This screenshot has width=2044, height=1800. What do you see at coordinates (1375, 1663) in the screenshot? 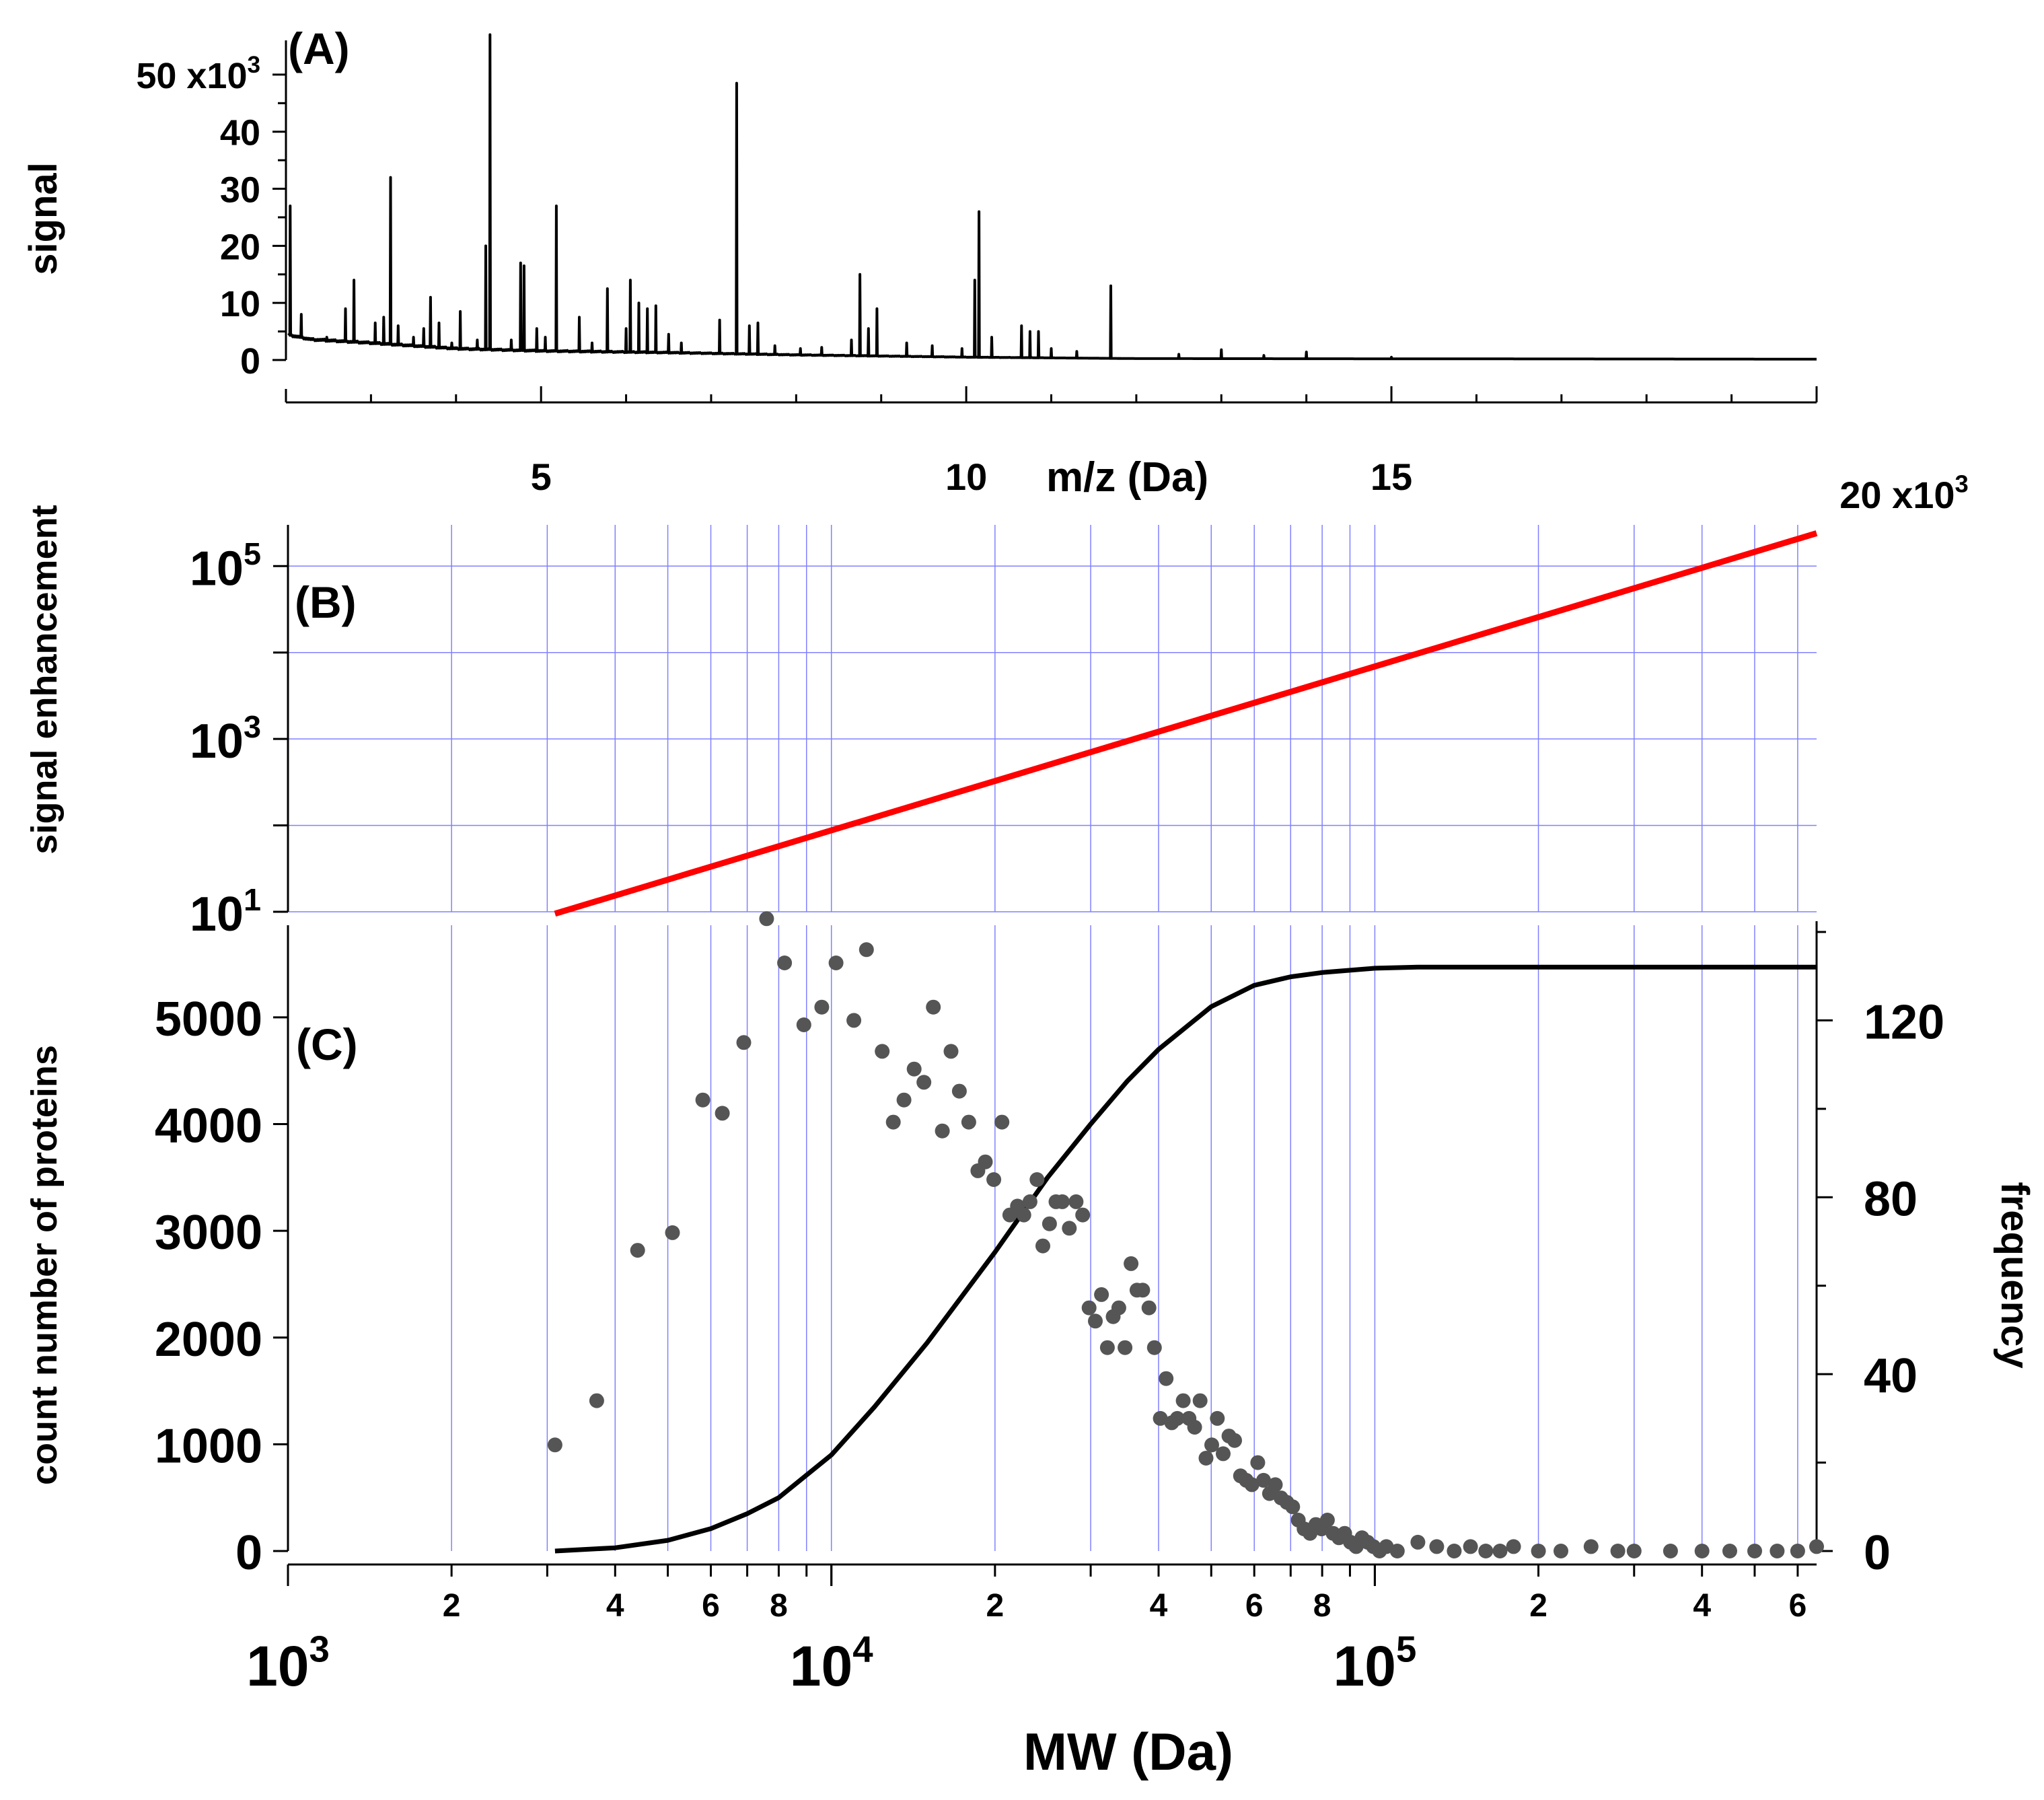
I see `c-x-major-tick-label: 10⁵` at bounding box center [1375, 1663].